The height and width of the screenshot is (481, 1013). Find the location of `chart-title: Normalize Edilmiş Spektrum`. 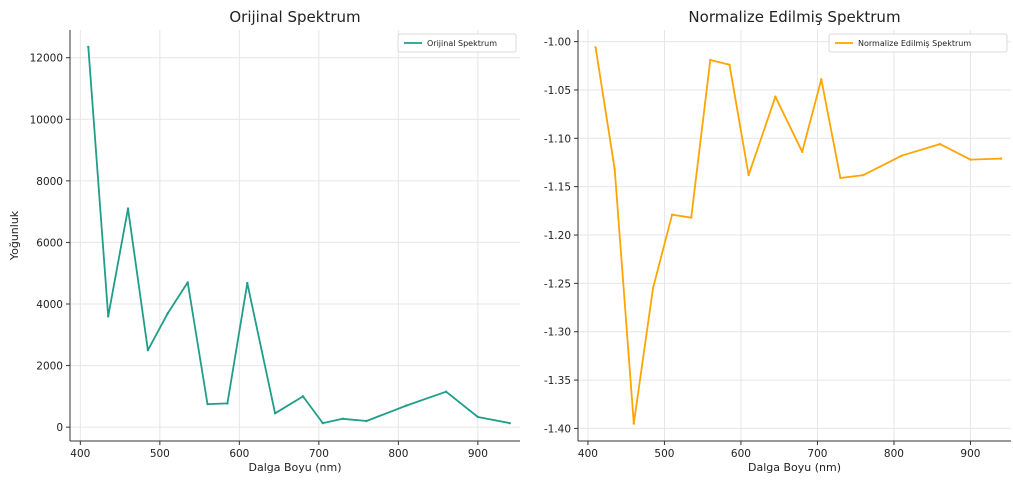

chart-title: Normalize Edilmiş Spektrum is located at coordinates (794, 17).